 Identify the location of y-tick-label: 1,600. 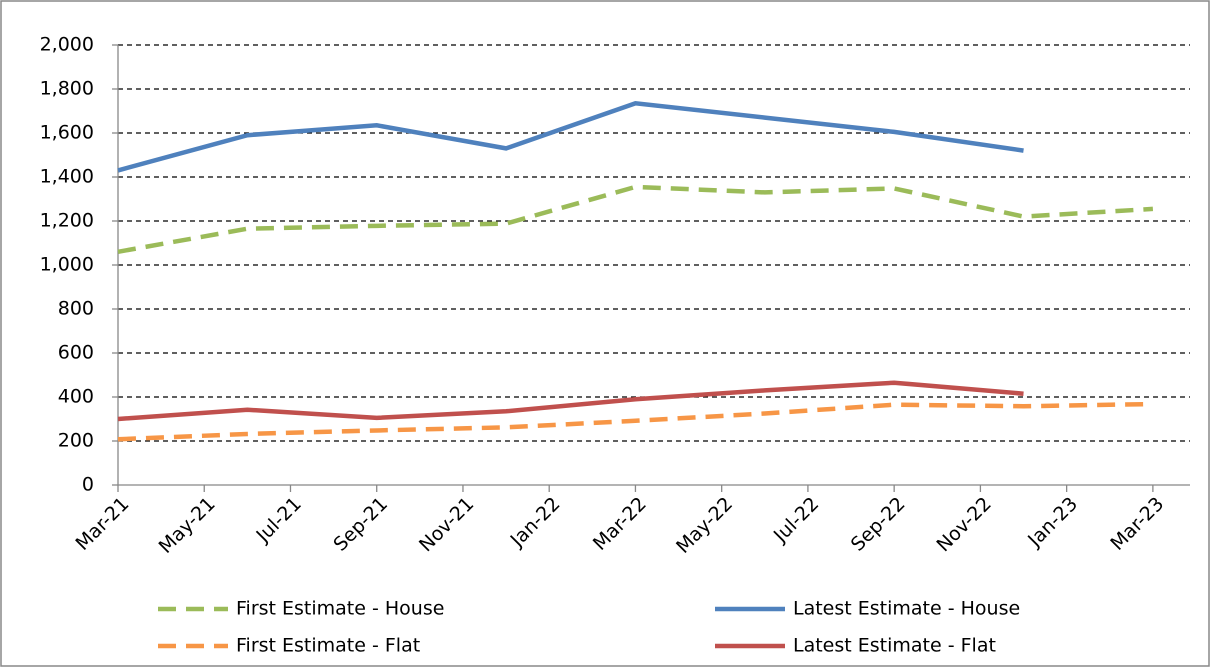
(67, 133).